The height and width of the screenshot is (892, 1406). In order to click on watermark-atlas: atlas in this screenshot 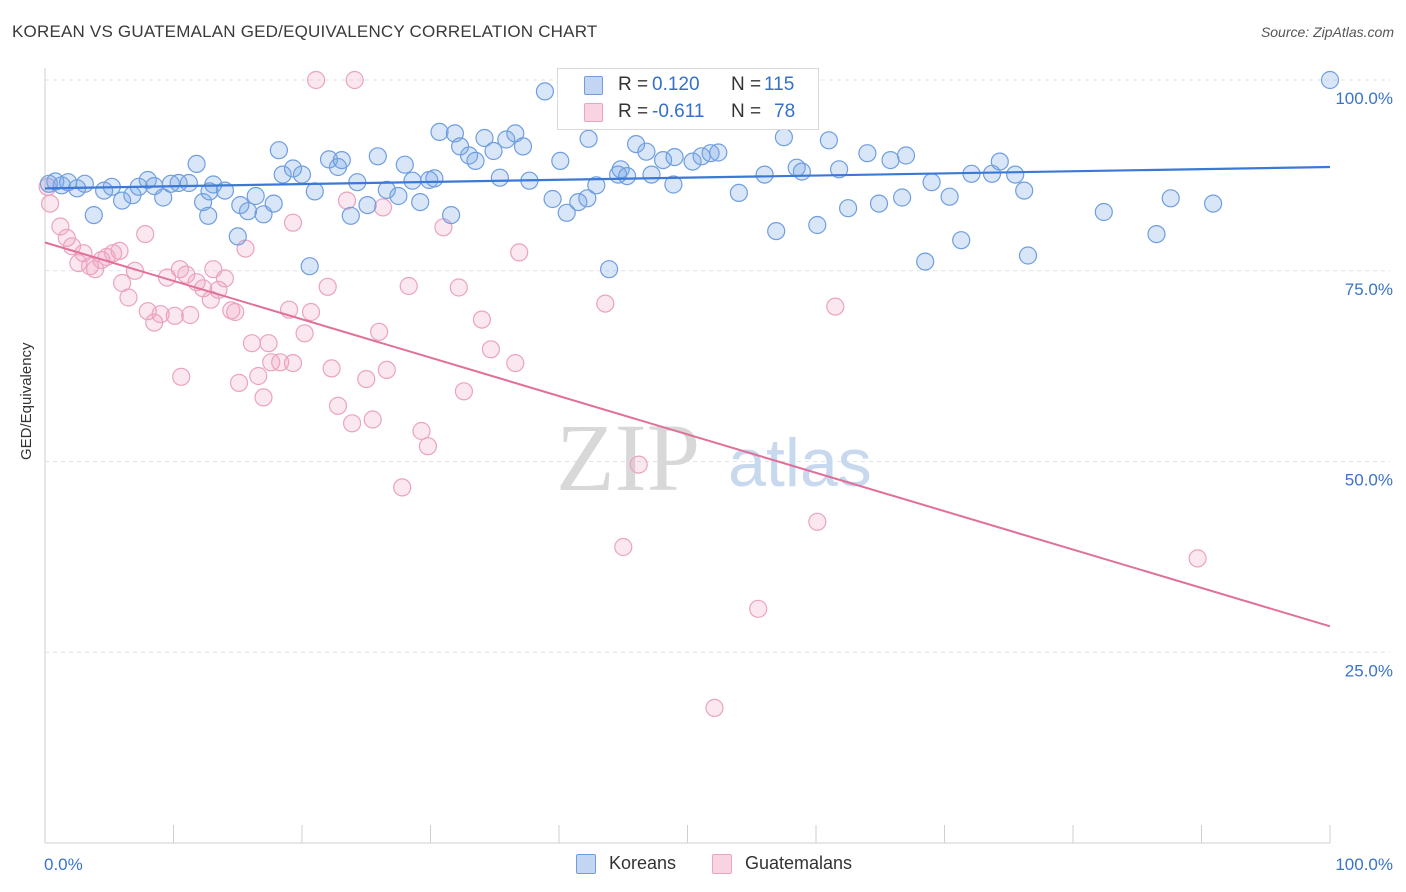, I will do `click(800, 463)`.